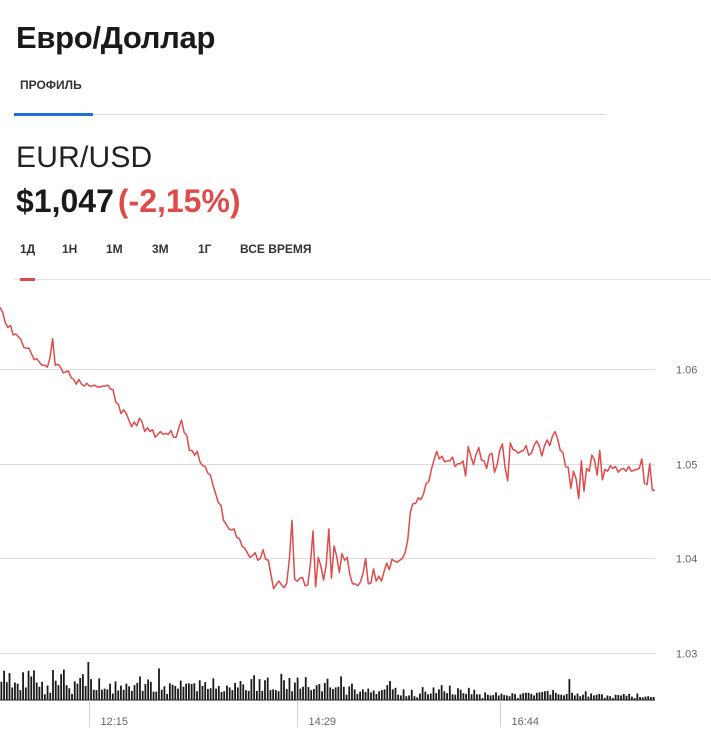 Image resolution: width=711 pixels, height=742 pixels. Describe the element at coordinates (686, 560) in the screenshot. I see `y-tick-label: 1.04` at that location.